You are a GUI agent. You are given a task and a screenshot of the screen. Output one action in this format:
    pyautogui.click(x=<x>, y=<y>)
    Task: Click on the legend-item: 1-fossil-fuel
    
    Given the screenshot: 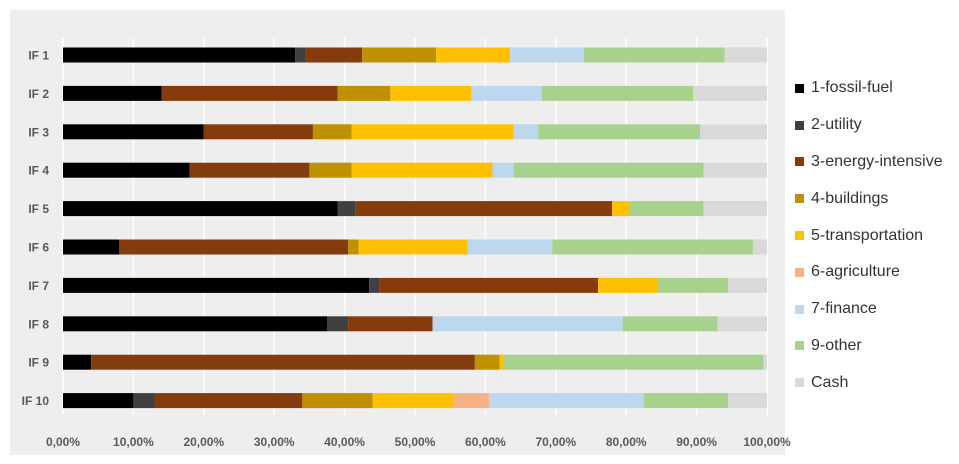 What is the action you would take?
    pyautogui.click(x=877, y=88)
    